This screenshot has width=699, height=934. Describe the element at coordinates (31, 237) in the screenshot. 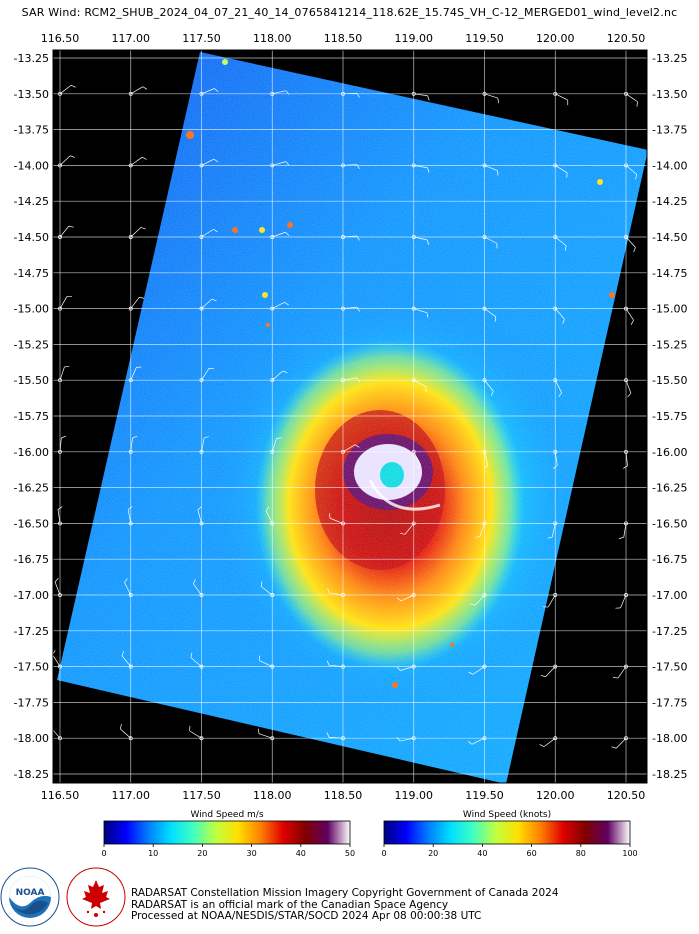

I see `lat-tick-label-left: -14.50` at that location.